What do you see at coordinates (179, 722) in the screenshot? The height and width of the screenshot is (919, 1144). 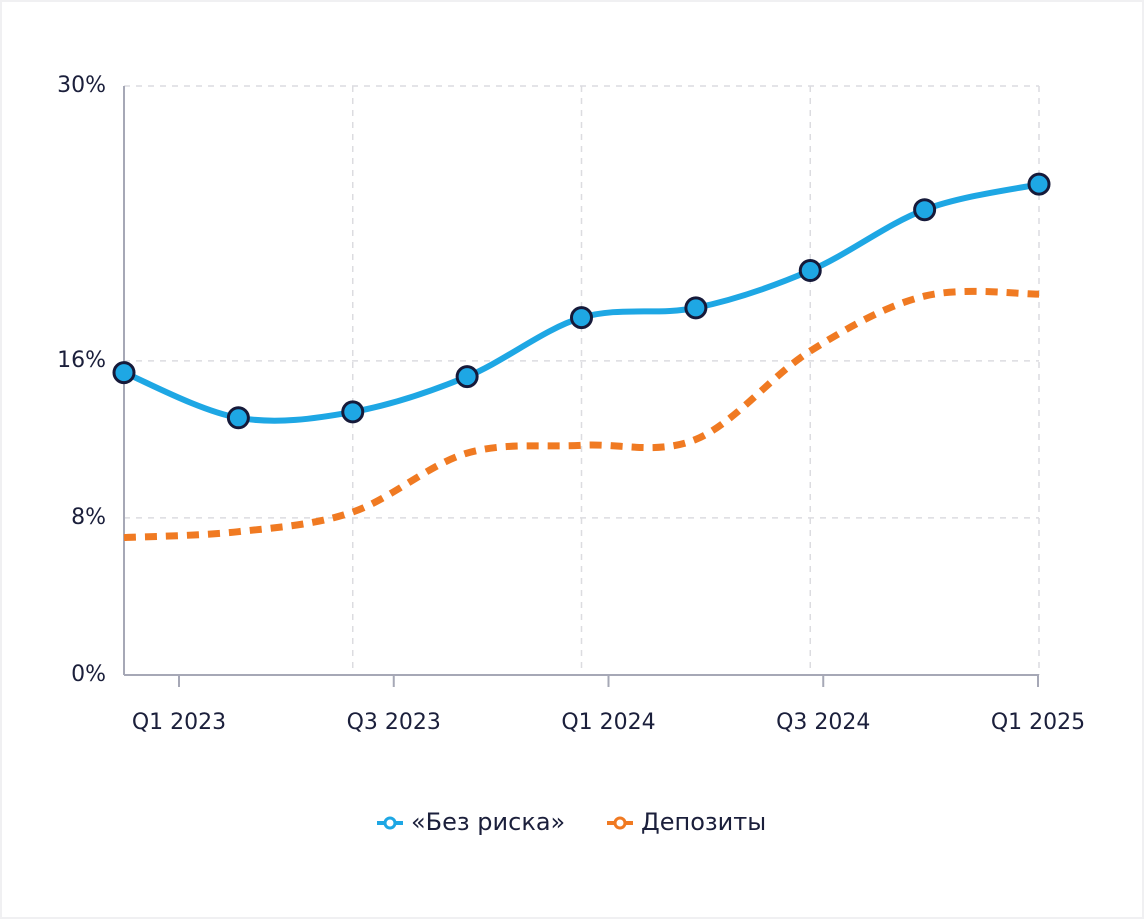 I see `x-tick-label: Q1 2023` at bounding box center [179, 722].